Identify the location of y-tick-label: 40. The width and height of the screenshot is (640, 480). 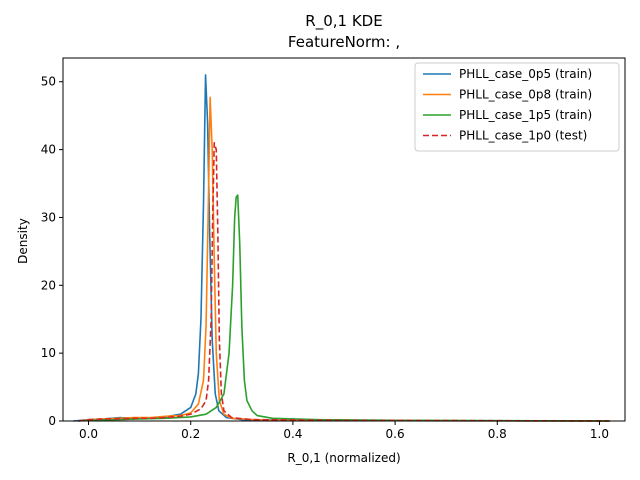
(48, 150).